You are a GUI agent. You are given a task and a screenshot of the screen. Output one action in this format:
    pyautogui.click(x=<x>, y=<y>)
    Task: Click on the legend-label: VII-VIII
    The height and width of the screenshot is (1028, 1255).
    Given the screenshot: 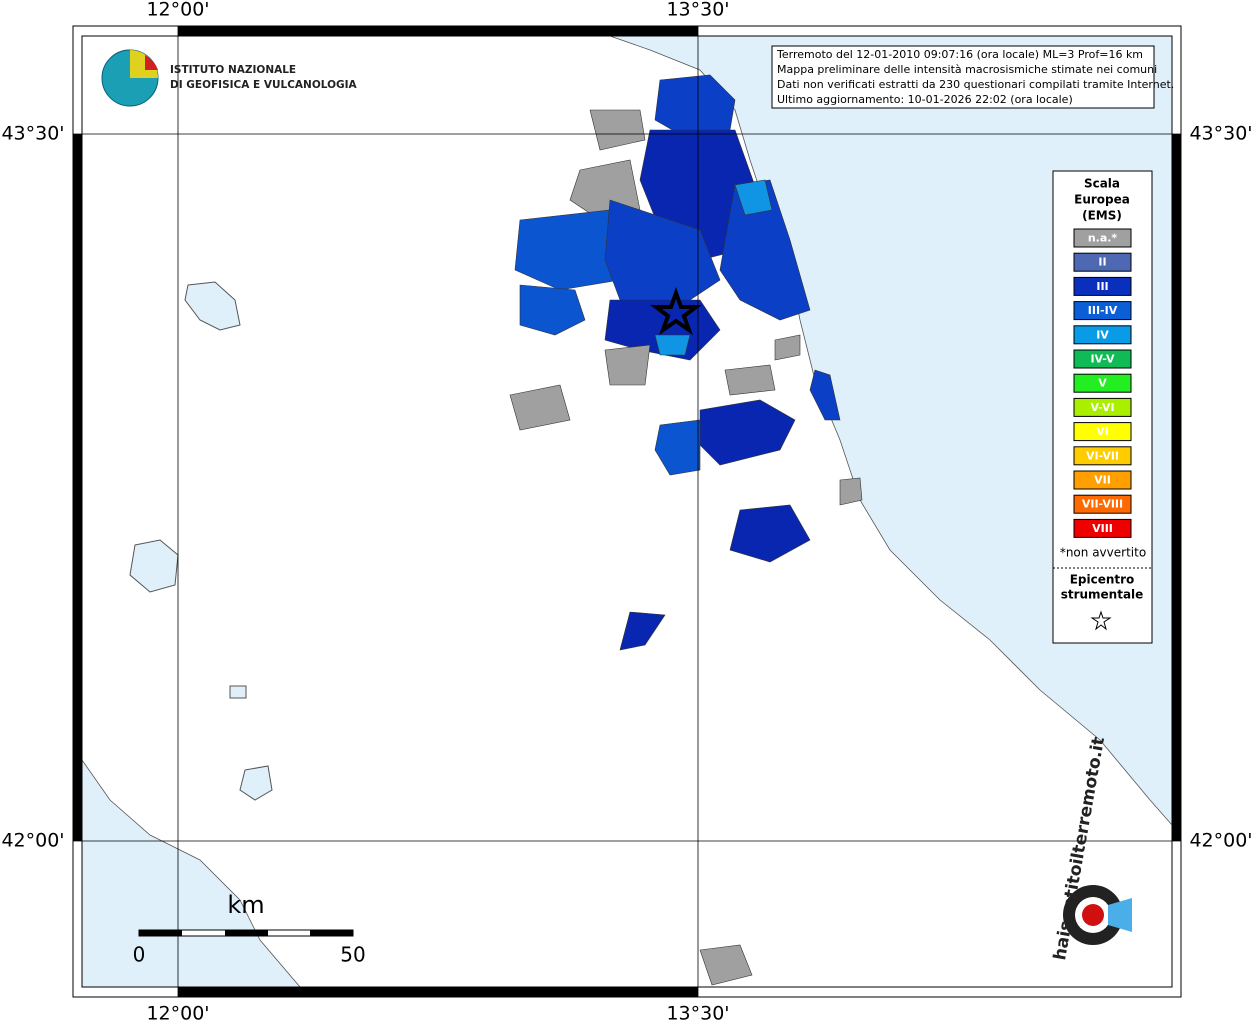 What is the action you would take?
    pyautogui.click(x=1102, y=504)
    